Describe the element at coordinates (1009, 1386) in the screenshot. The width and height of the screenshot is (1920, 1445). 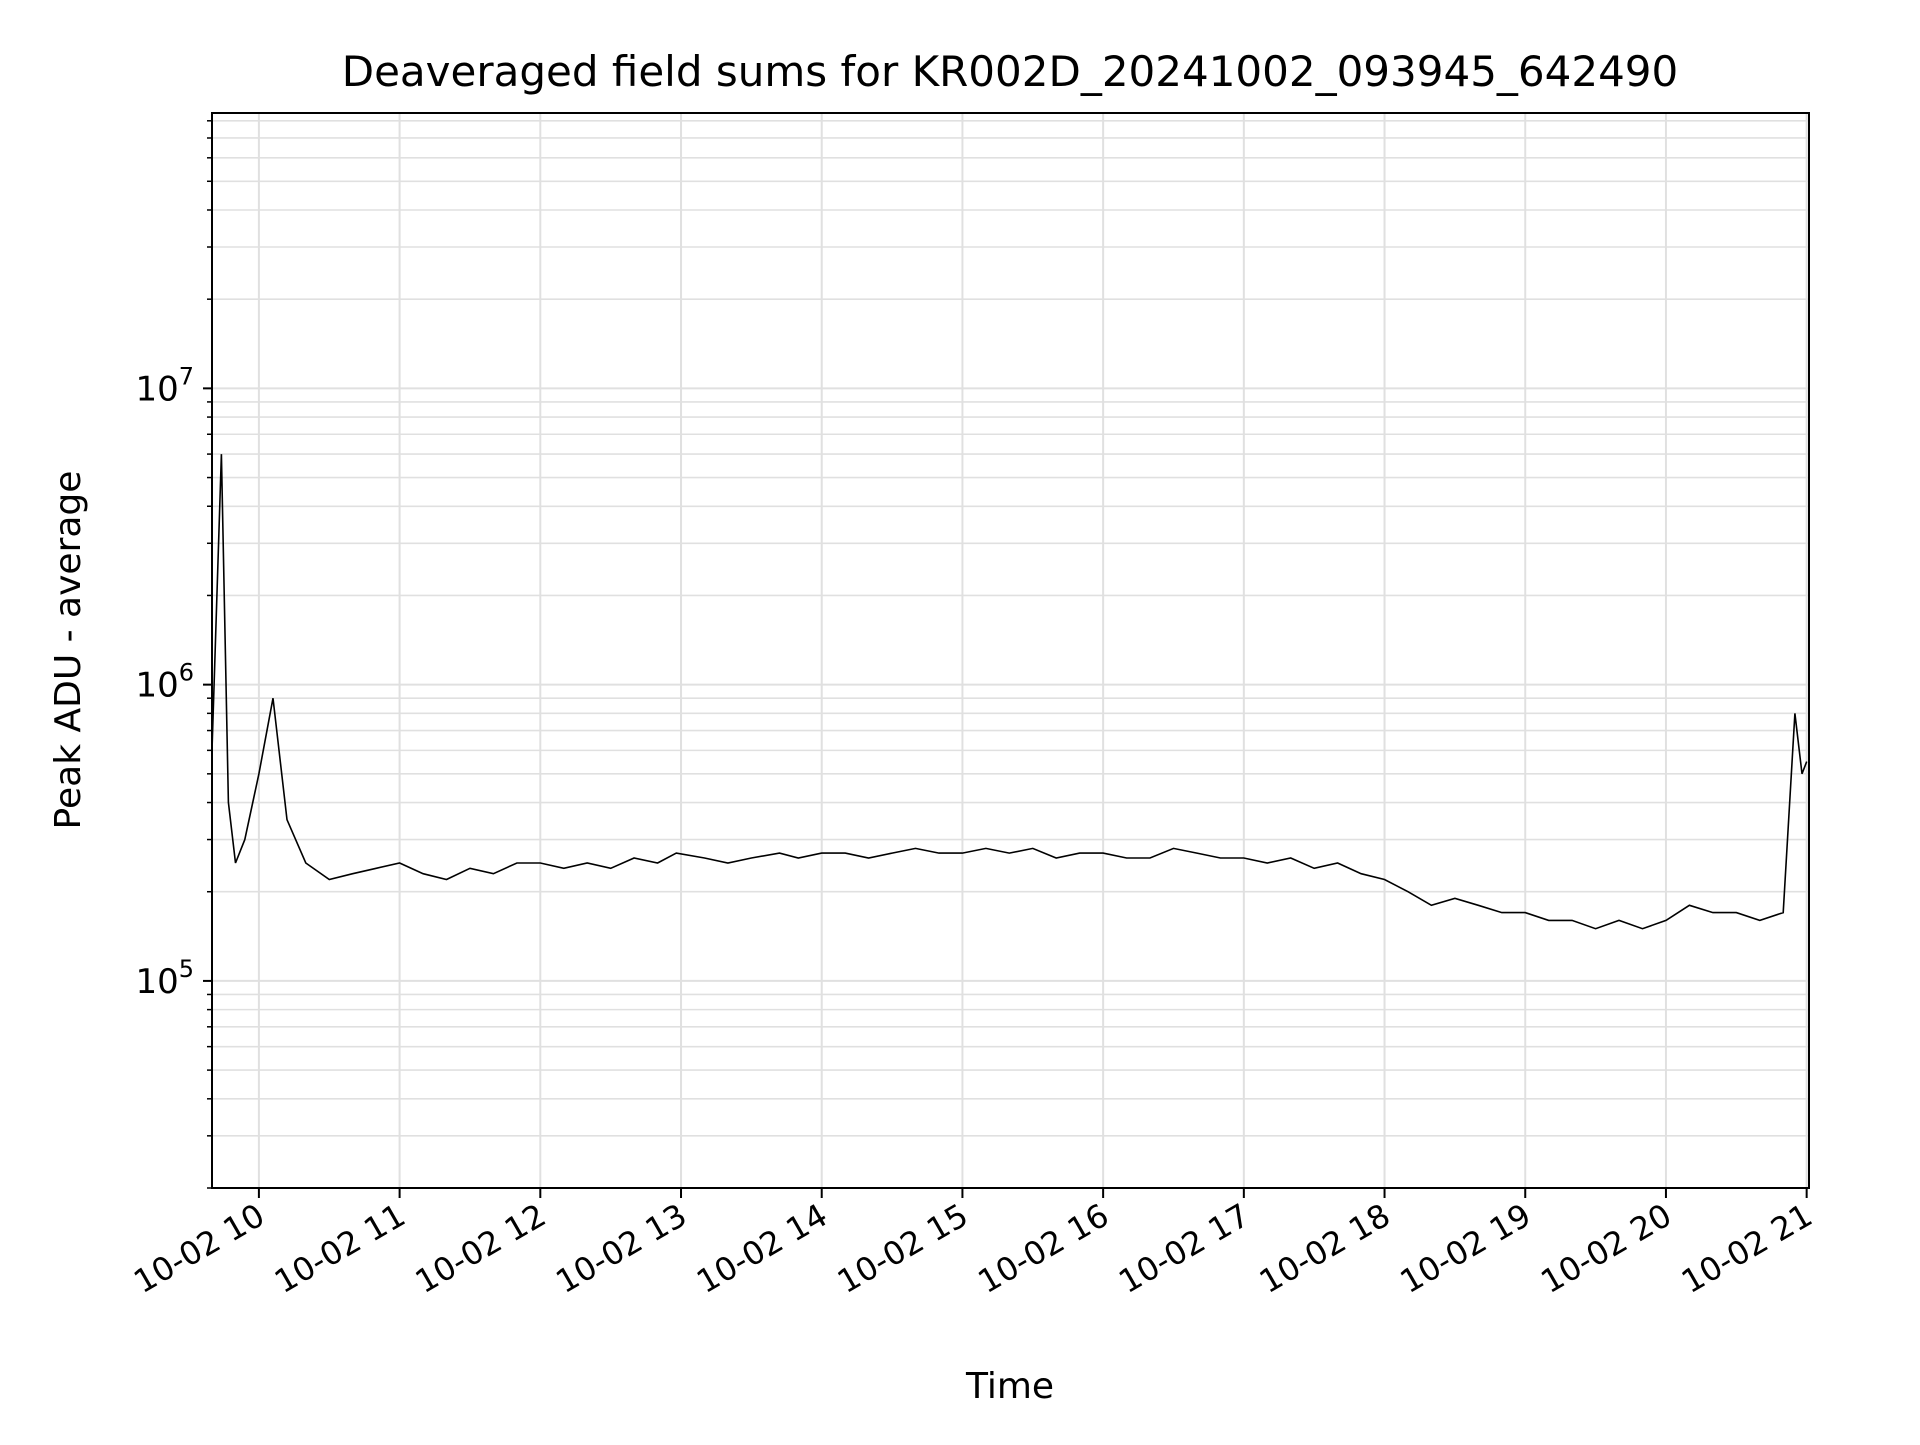
I see `x-axis-label: Time` at that location.